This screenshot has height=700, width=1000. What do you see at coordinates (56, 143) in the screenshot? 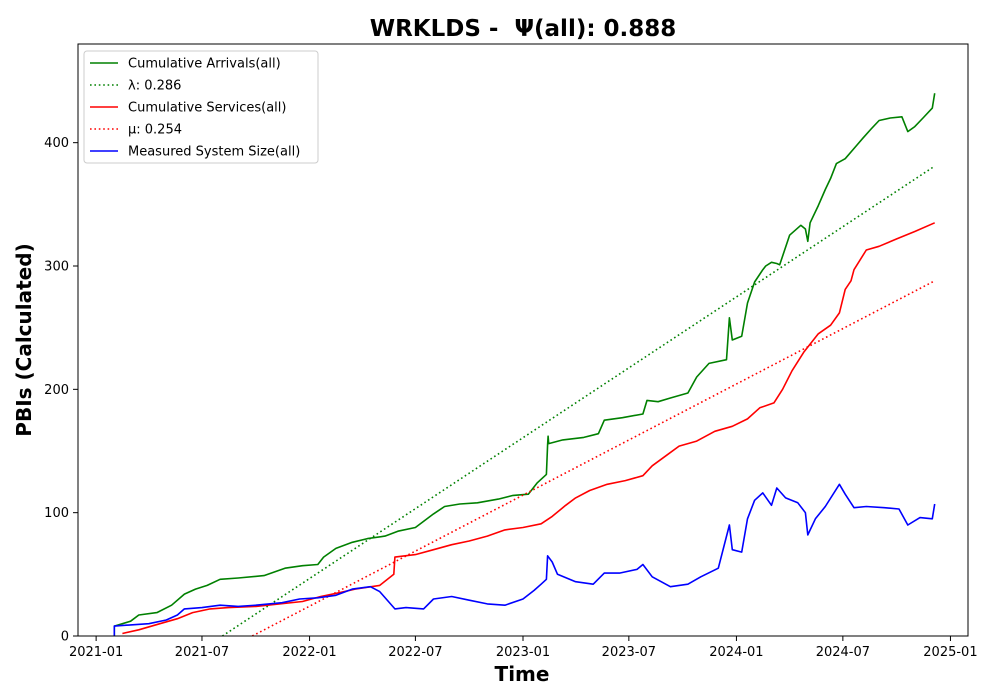
I see `y-tick-label-400: 400` at bounding box center [56, 143].